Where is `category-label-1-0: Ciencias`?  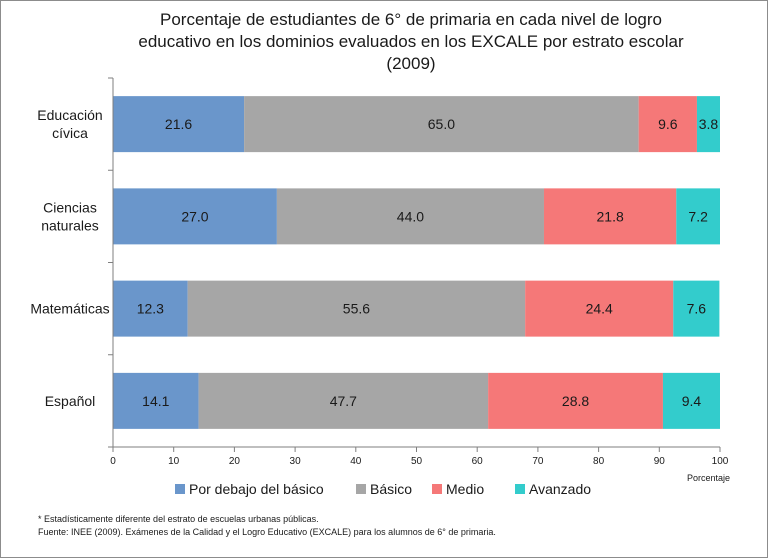 category-label-1-0: Ciencias is located at coordinates (70, 207).